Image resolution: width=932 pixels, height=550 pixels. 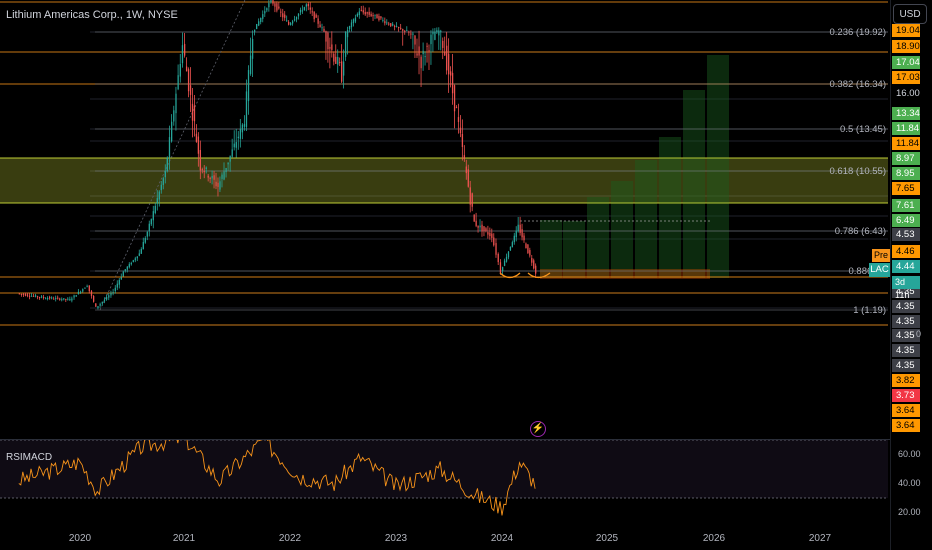 I want to click on price-axis-label: 4.53, so click(x=906, y=234).